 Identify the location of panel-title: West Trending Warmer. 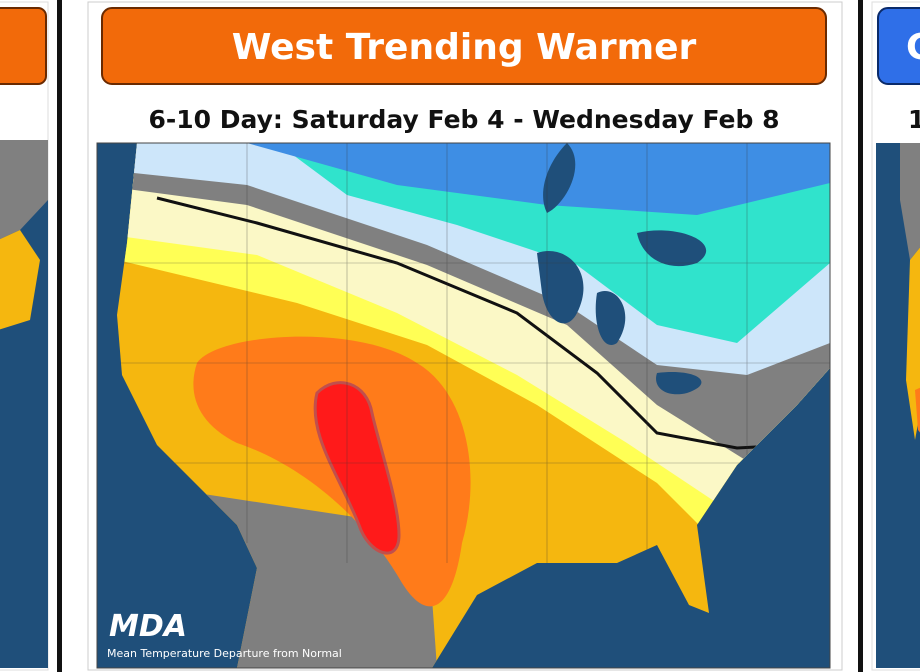
(464, 47).